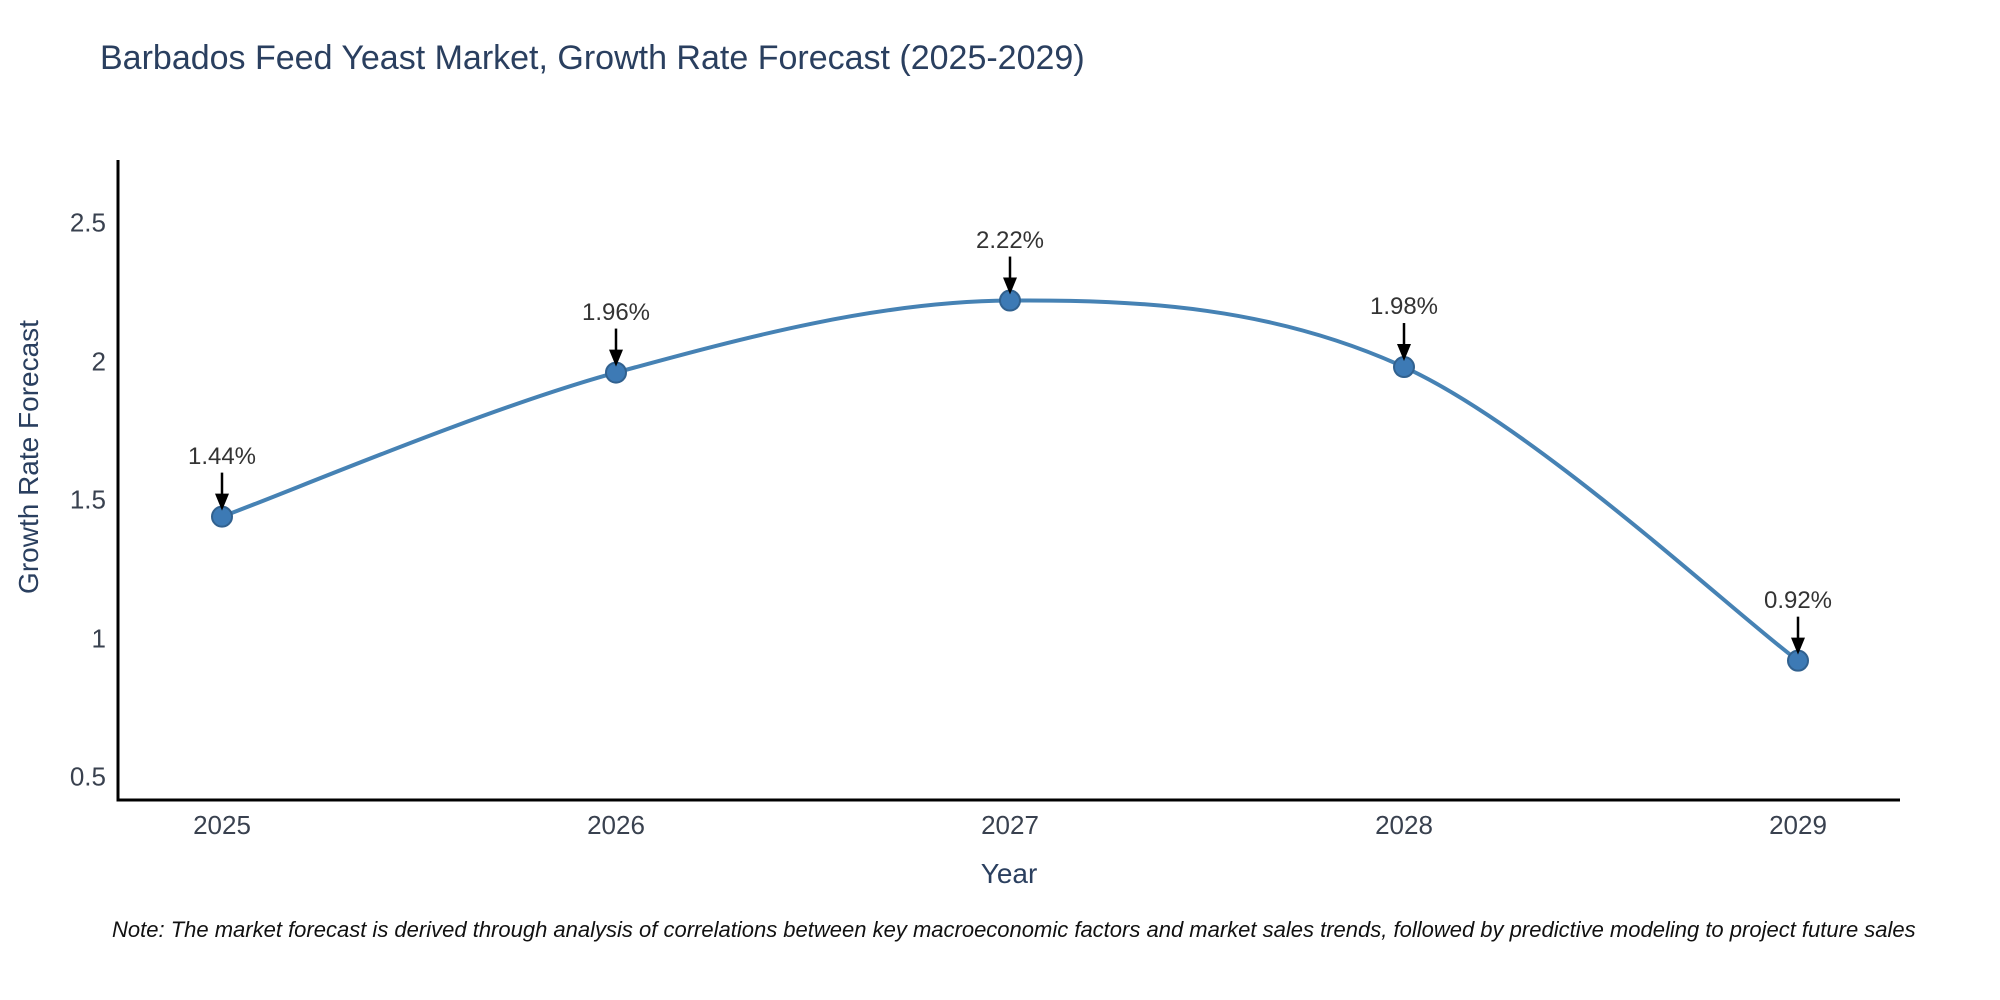  Describe the element at coordinates (87, 776) in the screenshot. I see `y-tick-label: 0.5` at that location.